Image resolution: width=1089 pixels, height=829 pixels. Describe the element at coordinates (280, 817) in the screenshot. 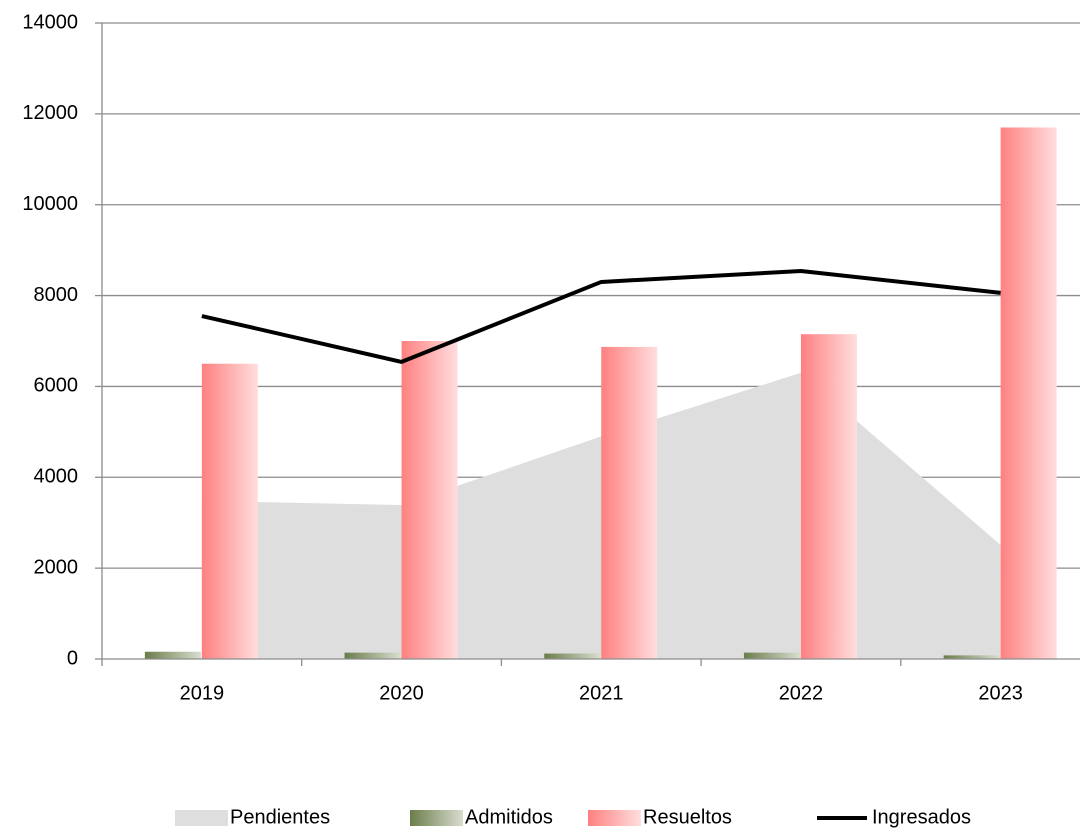

I see `legend-label: Pendientes` at that location.